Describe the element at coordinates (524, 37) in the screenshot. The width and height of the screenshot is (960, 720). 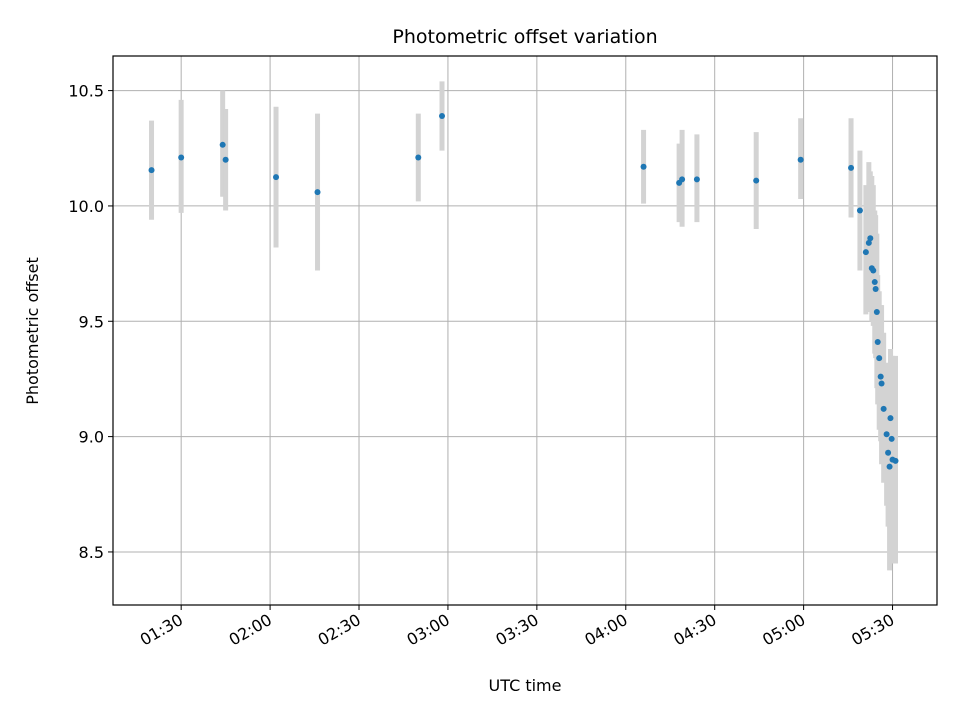
I see `chart-title: Photometric offset variation` at that location.